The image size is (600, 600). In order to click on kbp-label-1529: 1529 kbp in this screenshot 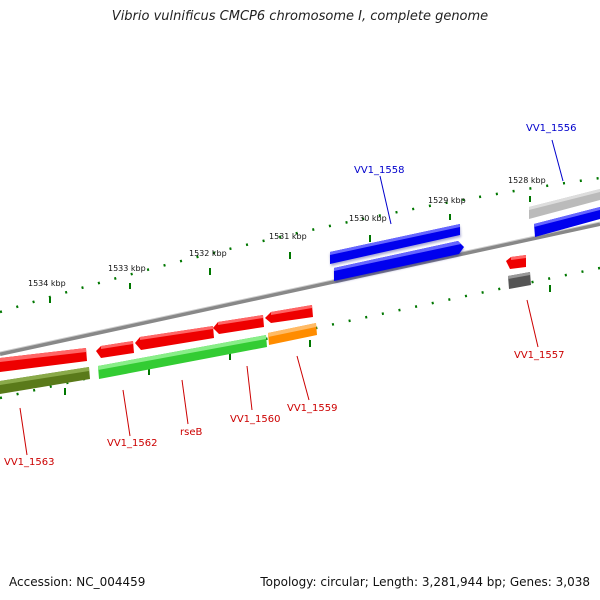, I will do `click(447, 200)`.